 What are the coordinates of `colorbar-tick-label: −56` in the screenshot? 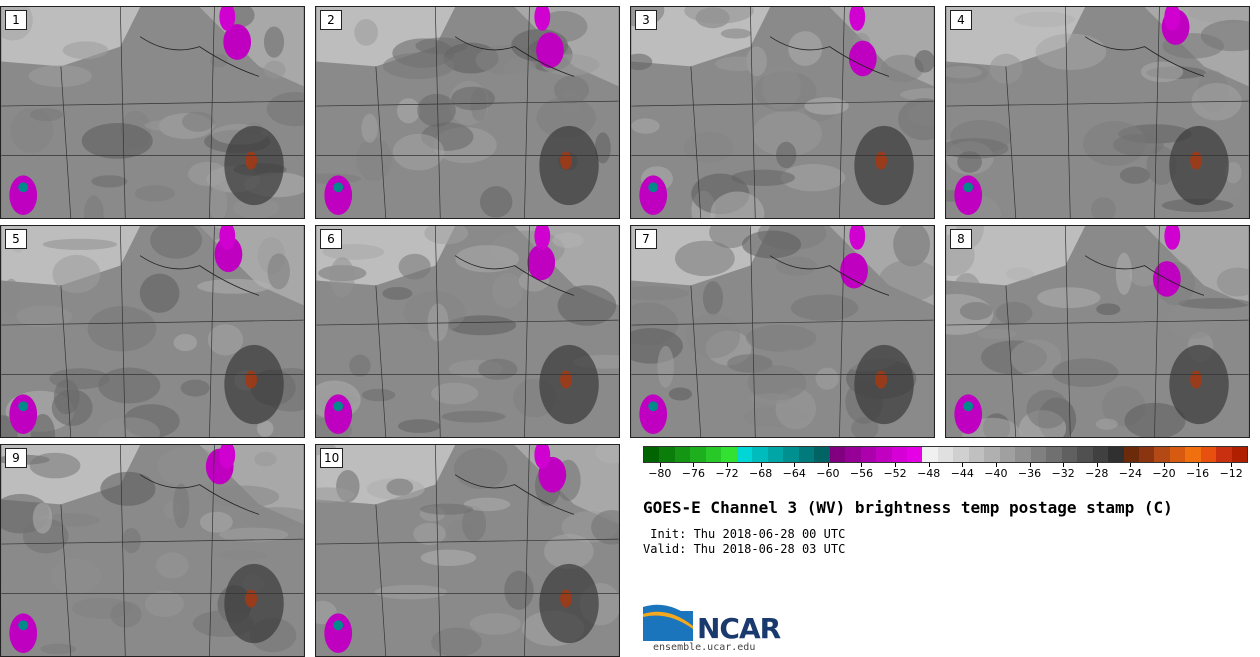 It's located at (861, 473).